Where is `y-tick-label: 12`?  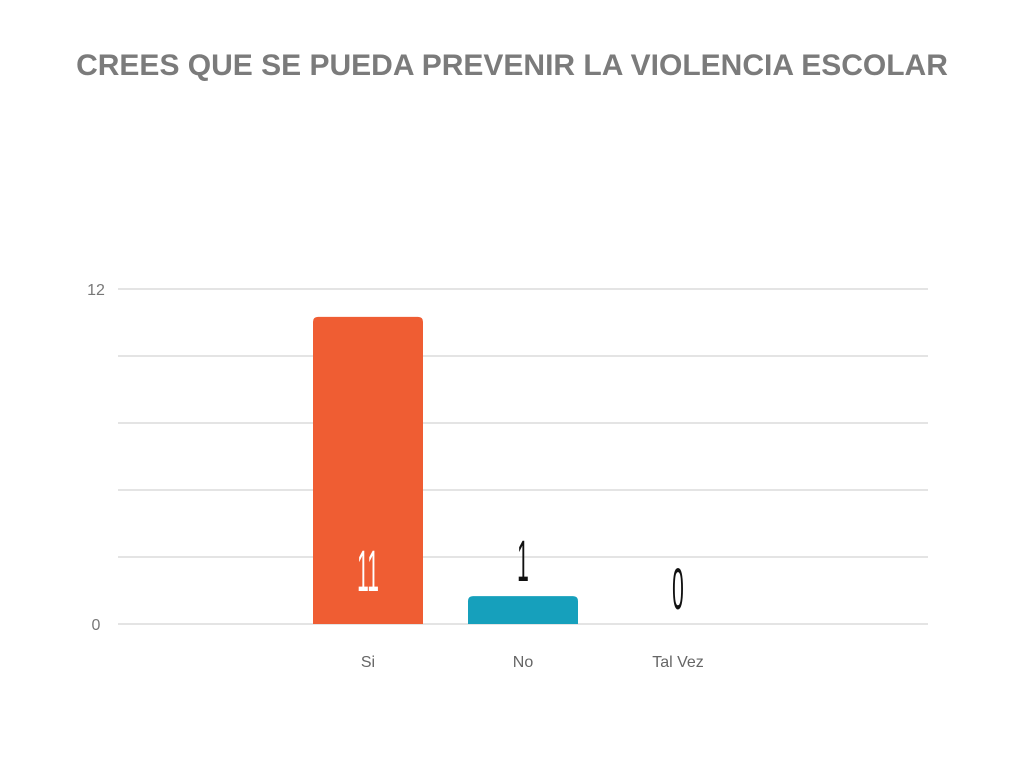 y-tick-label: 12 is located at coordinates (96, 290).